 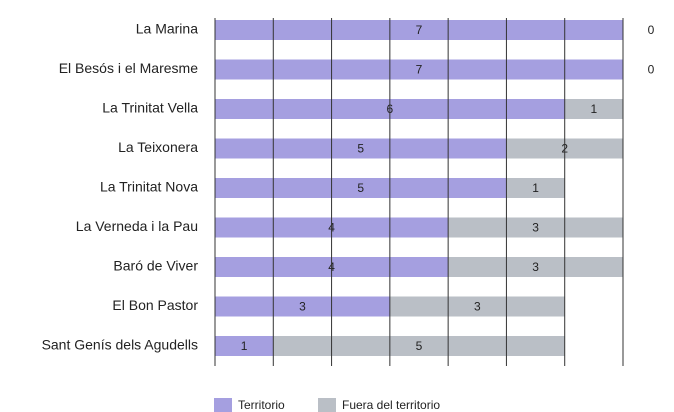 I want to click on category-label: La Trinitat Vella, so click(x=150, y=108).